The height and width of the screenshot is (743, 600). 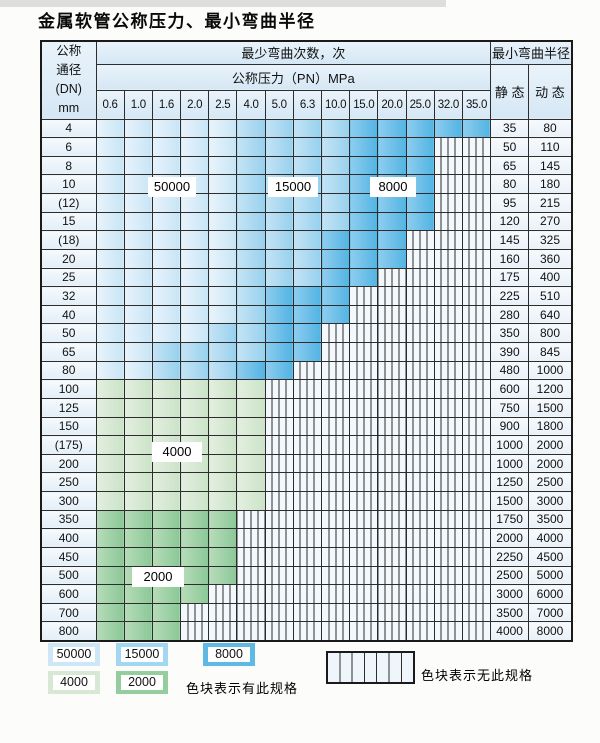 I want to click on region-label-4000: 4000, so click(x=177, y=452).